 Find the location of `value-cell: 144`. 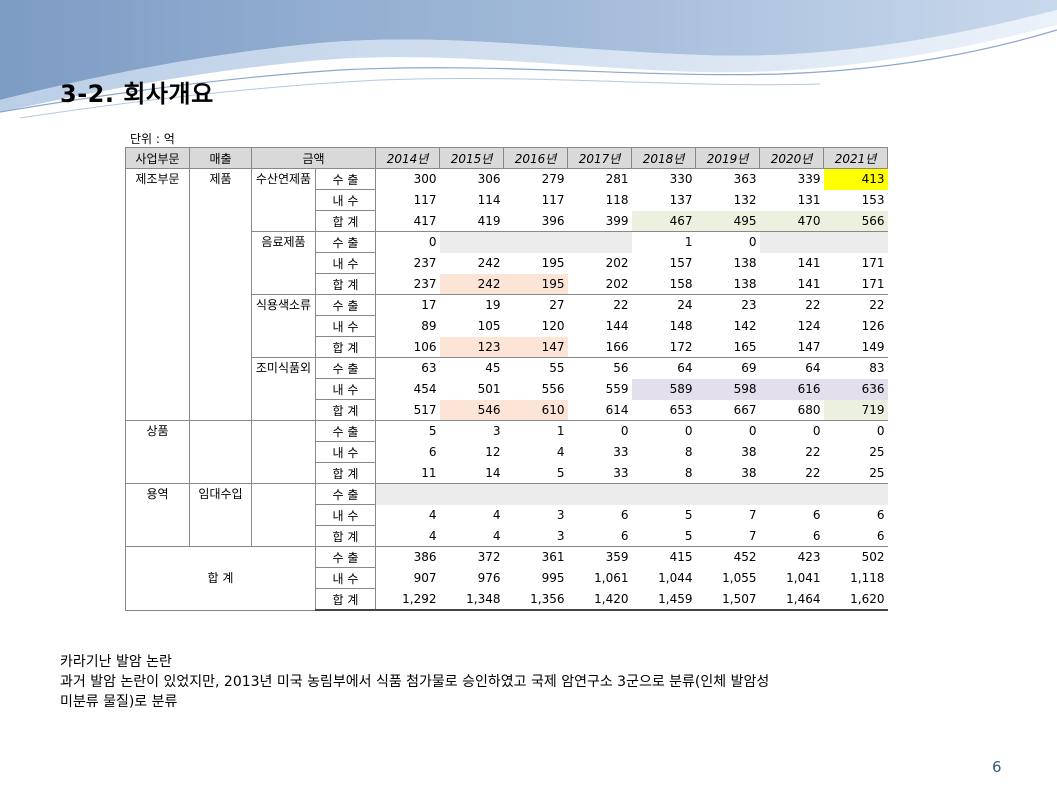

value-cell: 144 is located at coordinates (617, 326).